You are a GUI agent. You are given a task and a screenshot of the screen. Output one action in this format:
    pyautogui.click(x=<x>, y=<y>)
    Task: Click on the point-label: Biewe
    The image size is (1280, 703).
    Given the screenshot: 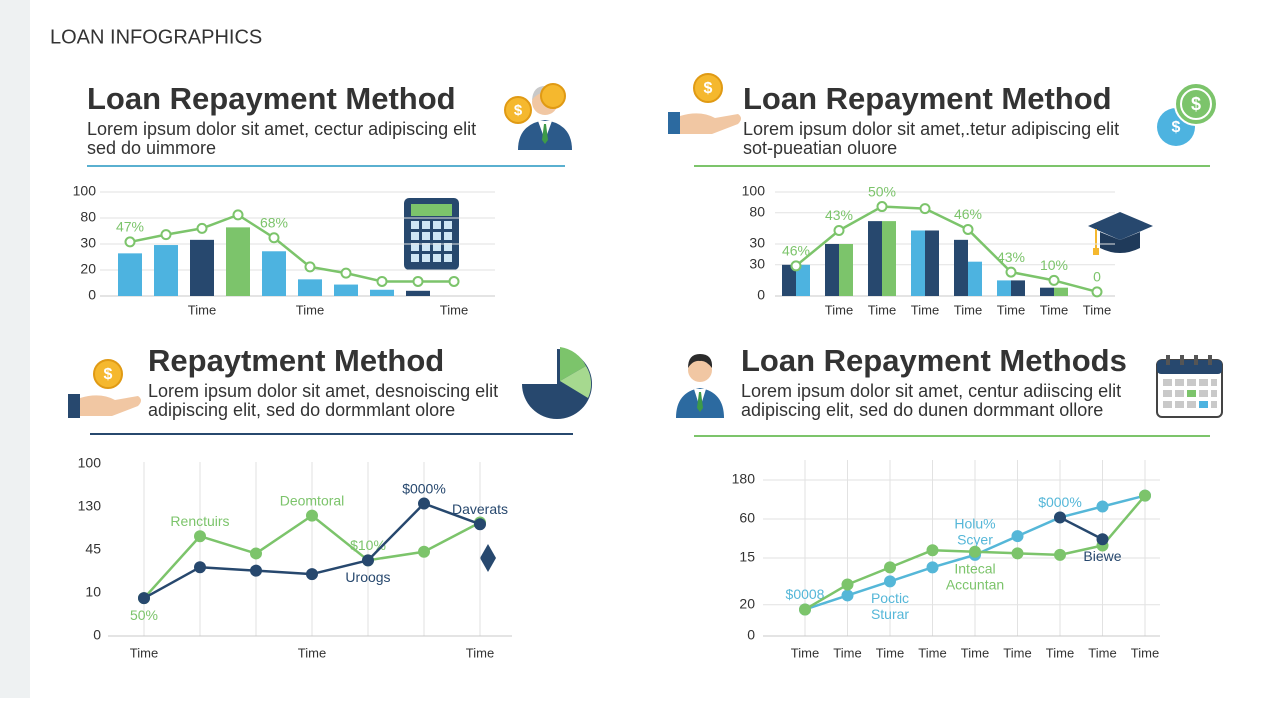 What is the action you would take?
    pyautogui.click(x=1102, y=556)
    